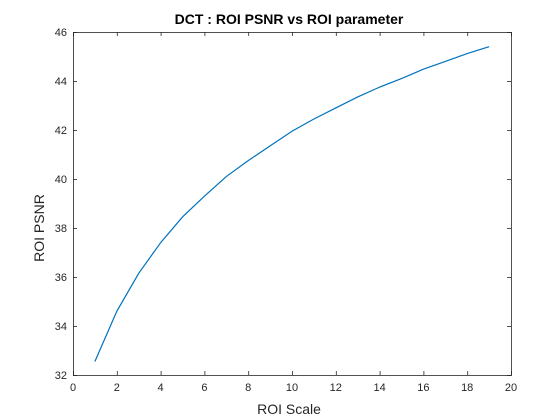 The image size is (560, 420). What do you see at coordinates (117, 388) in the screenshot?
I see `x-tick-label: 2` at bounding box center [117, 388].